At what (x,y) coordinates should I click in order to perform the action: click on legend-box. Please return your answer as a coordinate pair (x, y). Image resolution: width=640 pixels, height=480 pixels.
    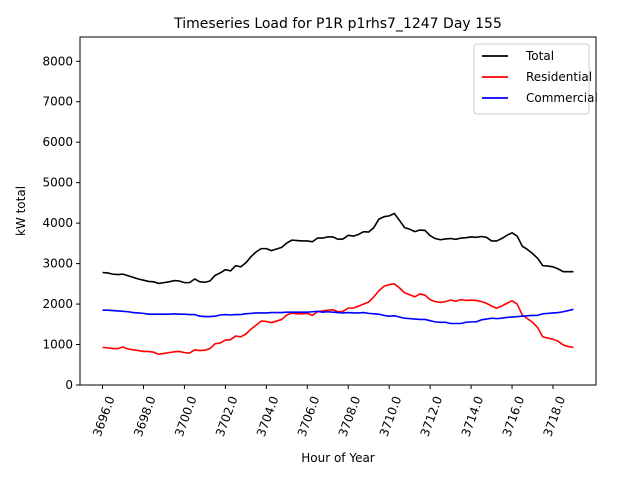
    Looking at the image, I should click on (531, 79).